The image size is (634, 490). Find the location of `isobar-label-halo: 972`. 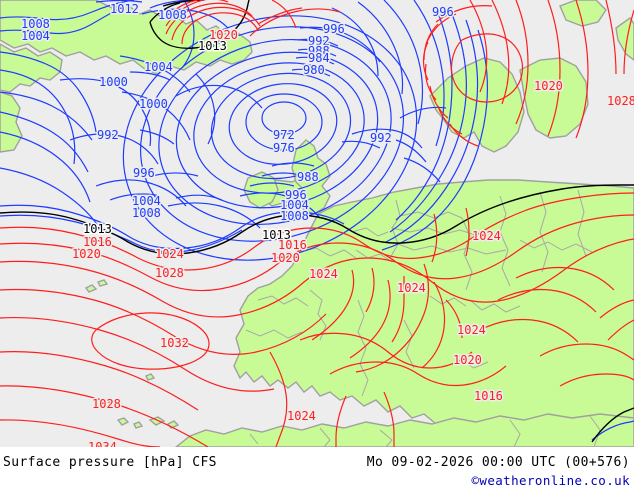

isobar-label-halo: 972 is located at coordinates (284, 135).